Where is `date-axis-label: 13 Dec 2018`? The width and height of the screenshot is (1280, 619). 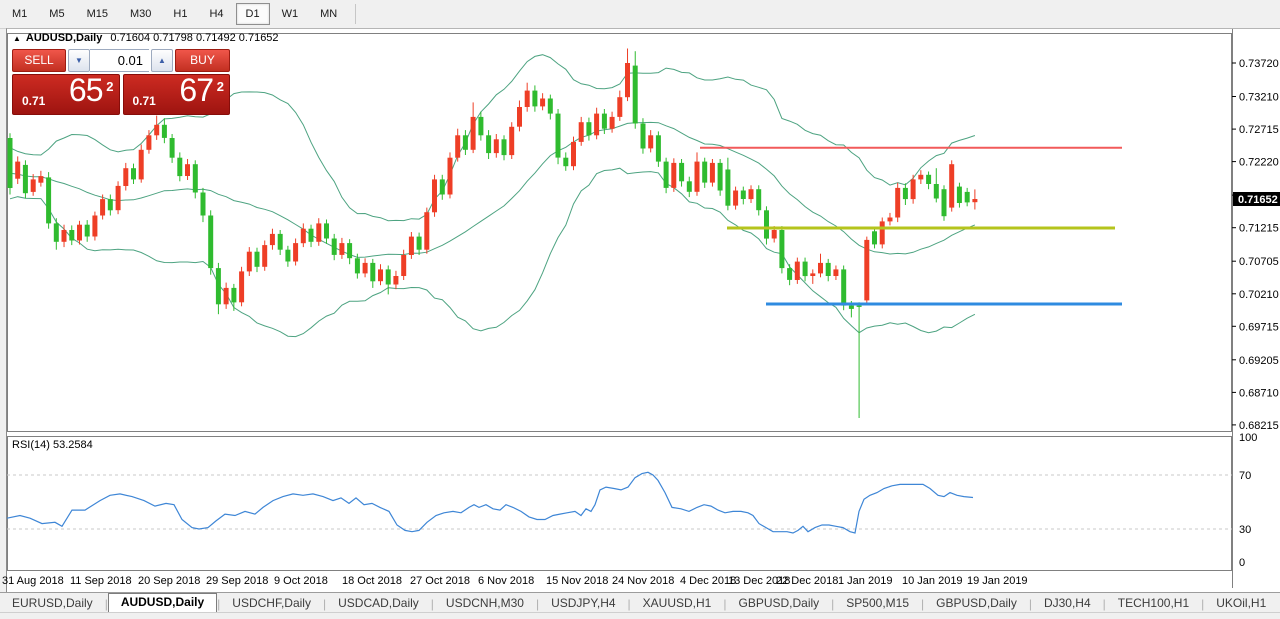 date-axis-label: 13 Dec 2018 is located at coordinates (759, 581).